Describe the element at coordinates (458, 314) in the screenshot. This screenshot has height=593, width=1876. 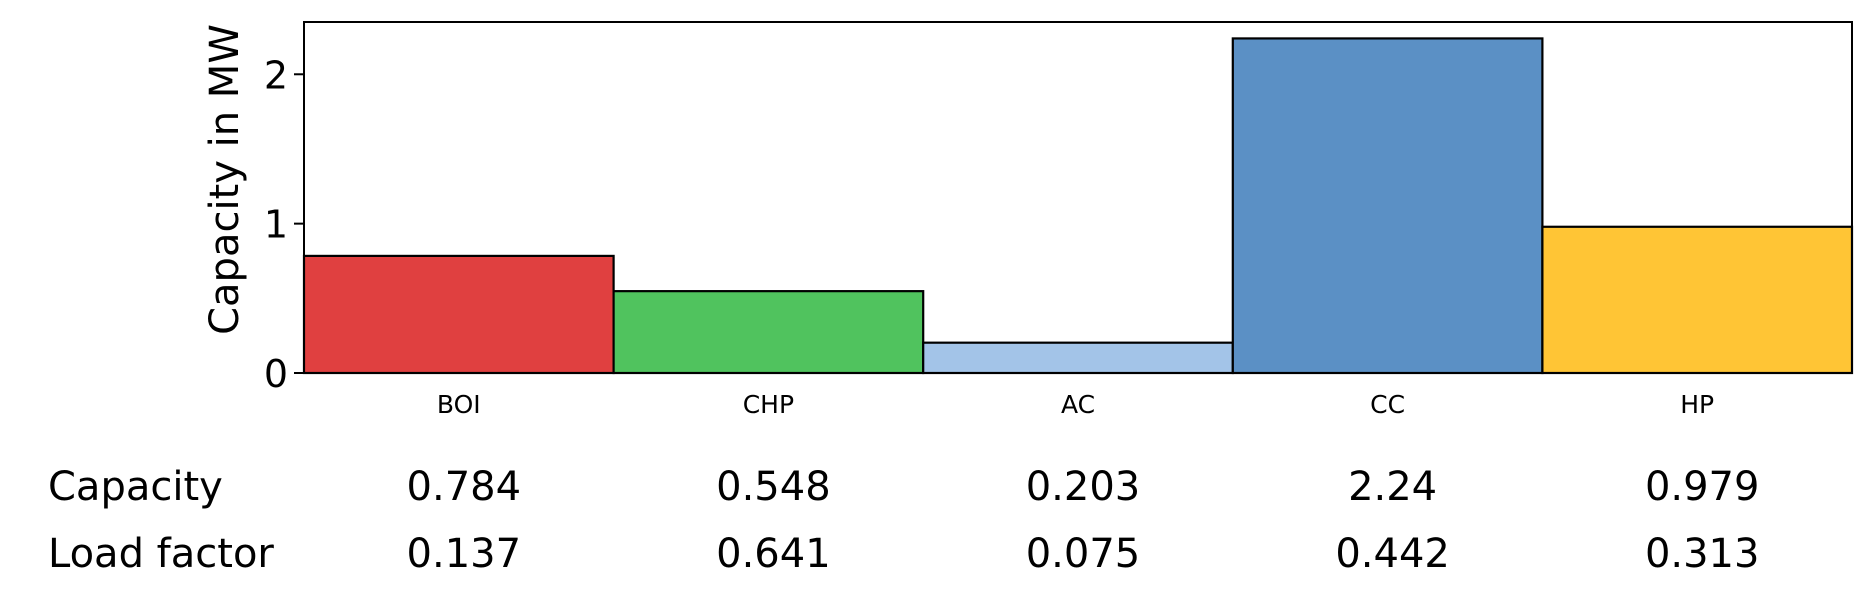
I see `bar-boi` at that location.